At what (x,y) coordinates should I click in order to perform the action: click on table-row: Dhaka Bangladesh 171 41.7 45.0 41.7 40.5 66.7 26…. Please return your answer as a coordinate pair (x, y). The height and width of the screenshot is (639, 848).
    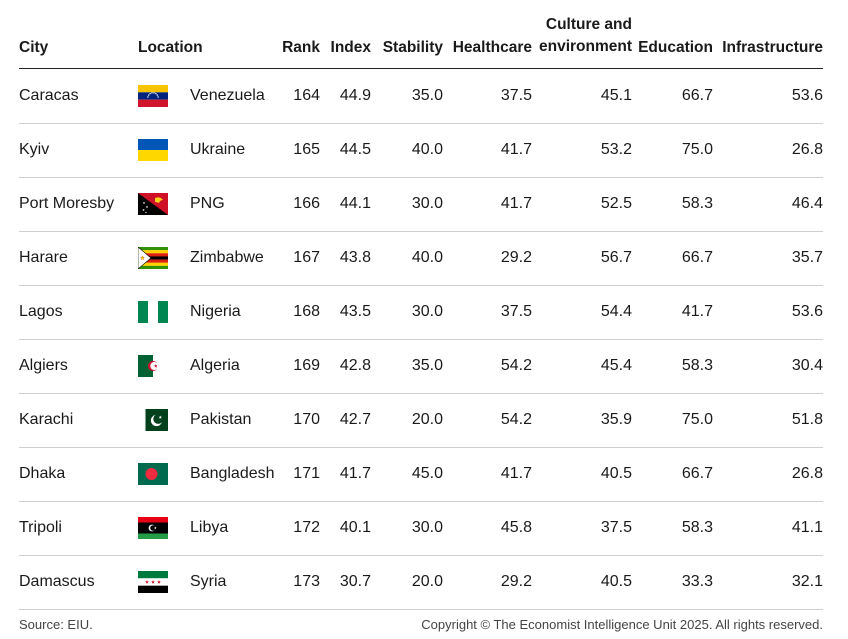
    Looking at the image, I should click on (421, 474).